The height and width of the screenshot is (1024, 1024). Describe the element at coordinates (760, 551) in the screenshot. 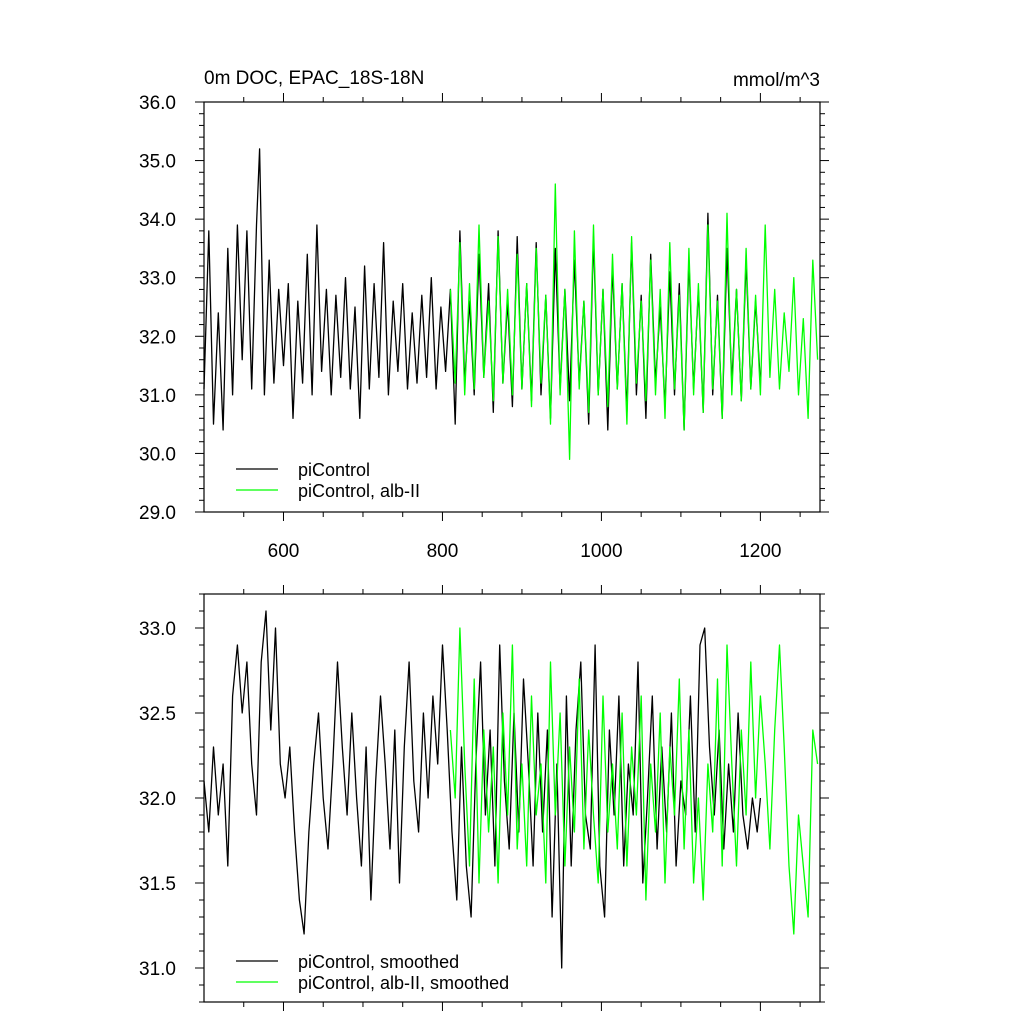

I see `x-tick-label: 1200` at that location.